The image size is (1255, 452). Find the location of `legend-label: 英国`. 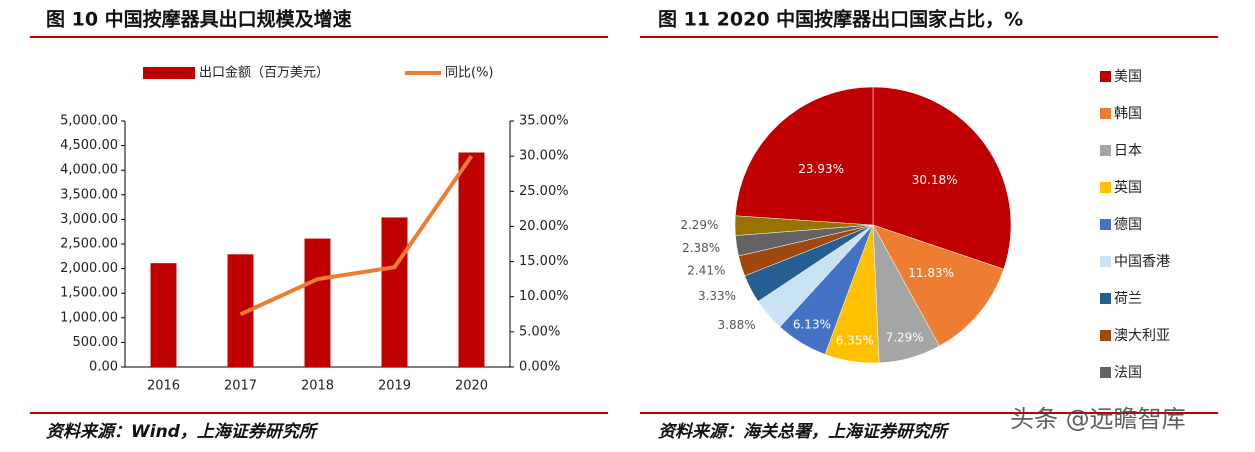

legend-label: 英国 is located at coordinates (1128, 187).